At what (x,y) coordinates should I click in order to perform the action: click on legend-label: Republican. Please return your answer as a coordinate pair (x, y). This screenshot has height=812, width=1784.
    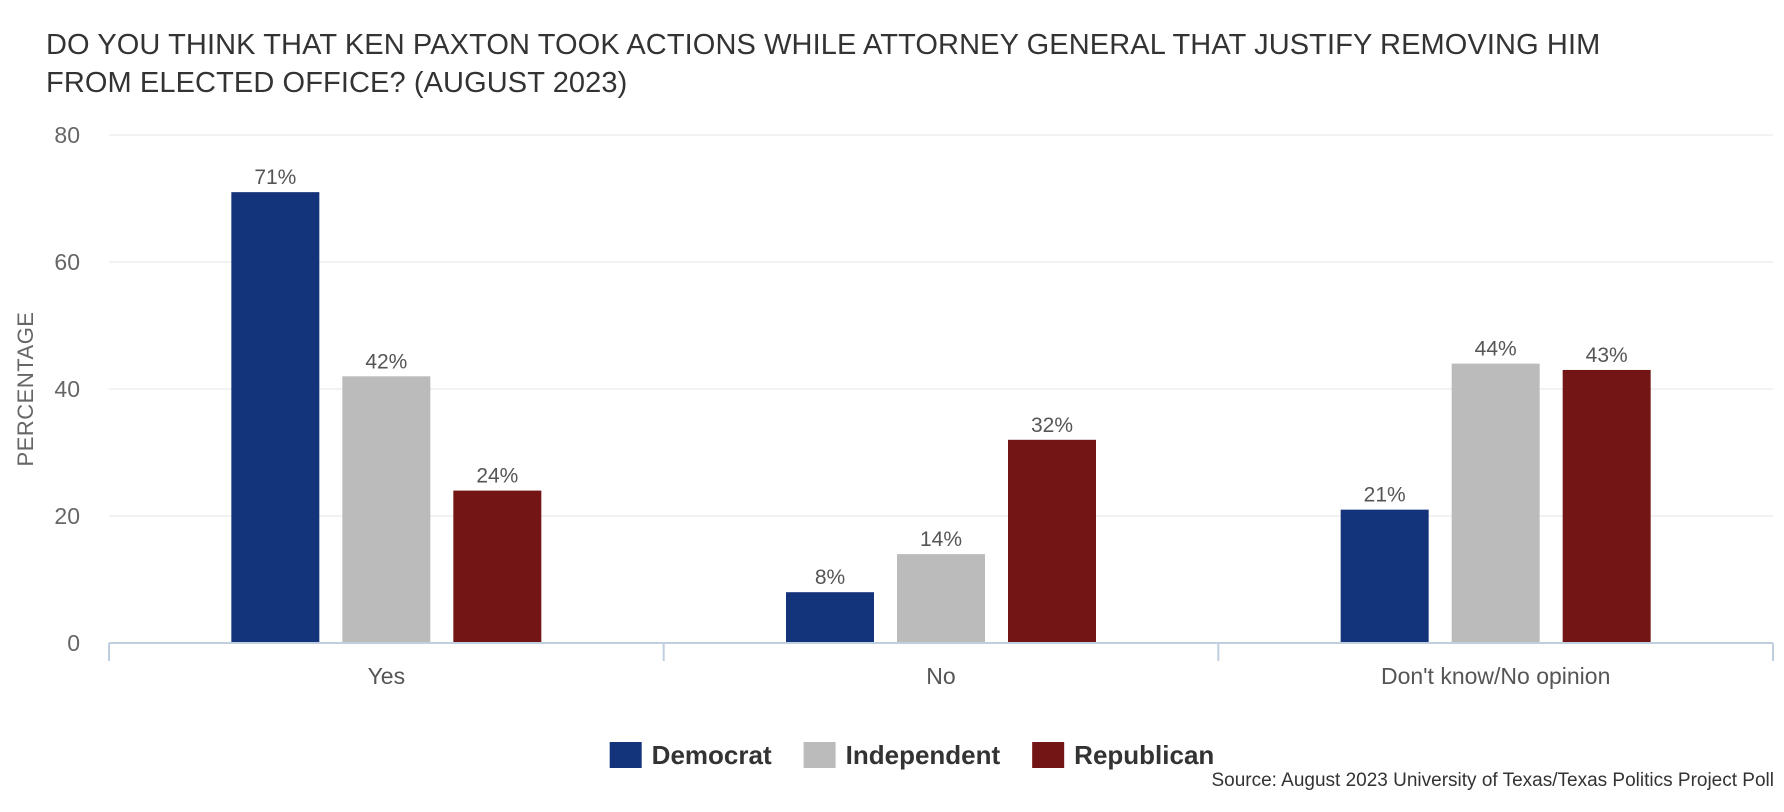
    Looking at the image, I should click on (1144, 755).